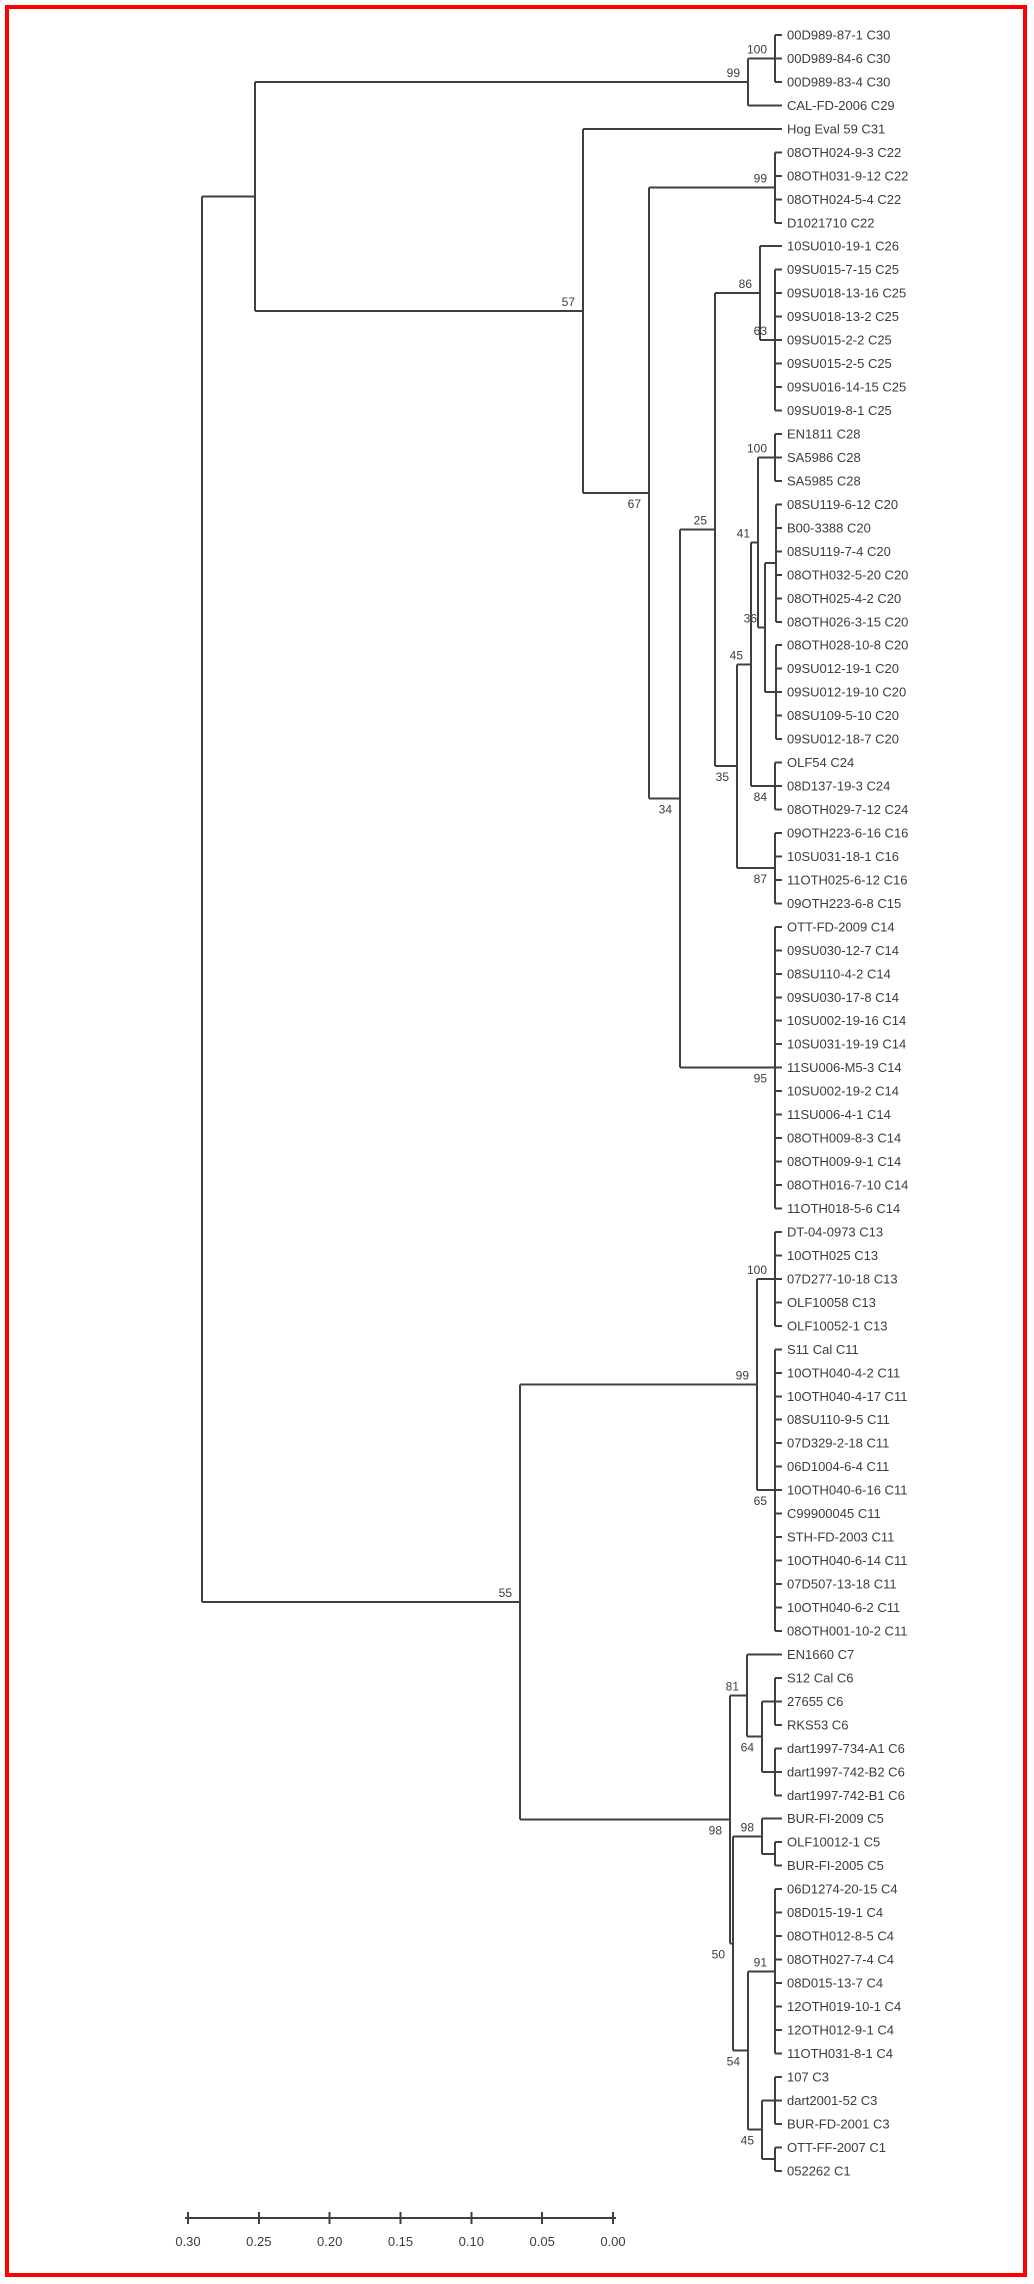 The width and height of the screenshot is (1034, 2284). Describe the element at coordinates (843, 269) in the screenshot. I see `taxon-label: 09SU015-7-15 C25` at that location.